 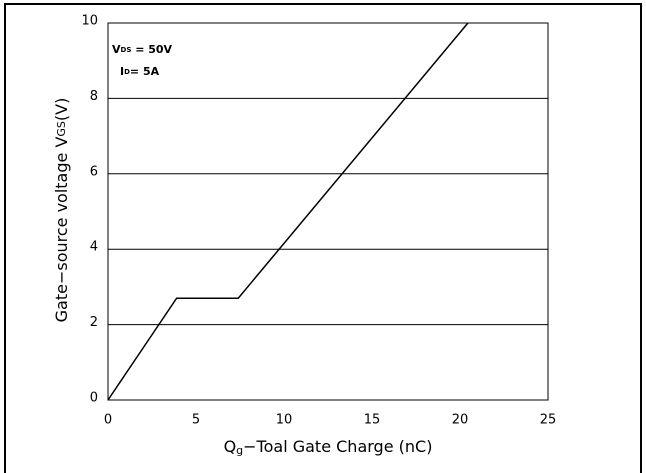 What do you see at coordinates (196, 420) in the screenshot?
I see `x-tick-label: 5` at bounding box center [196, 420].